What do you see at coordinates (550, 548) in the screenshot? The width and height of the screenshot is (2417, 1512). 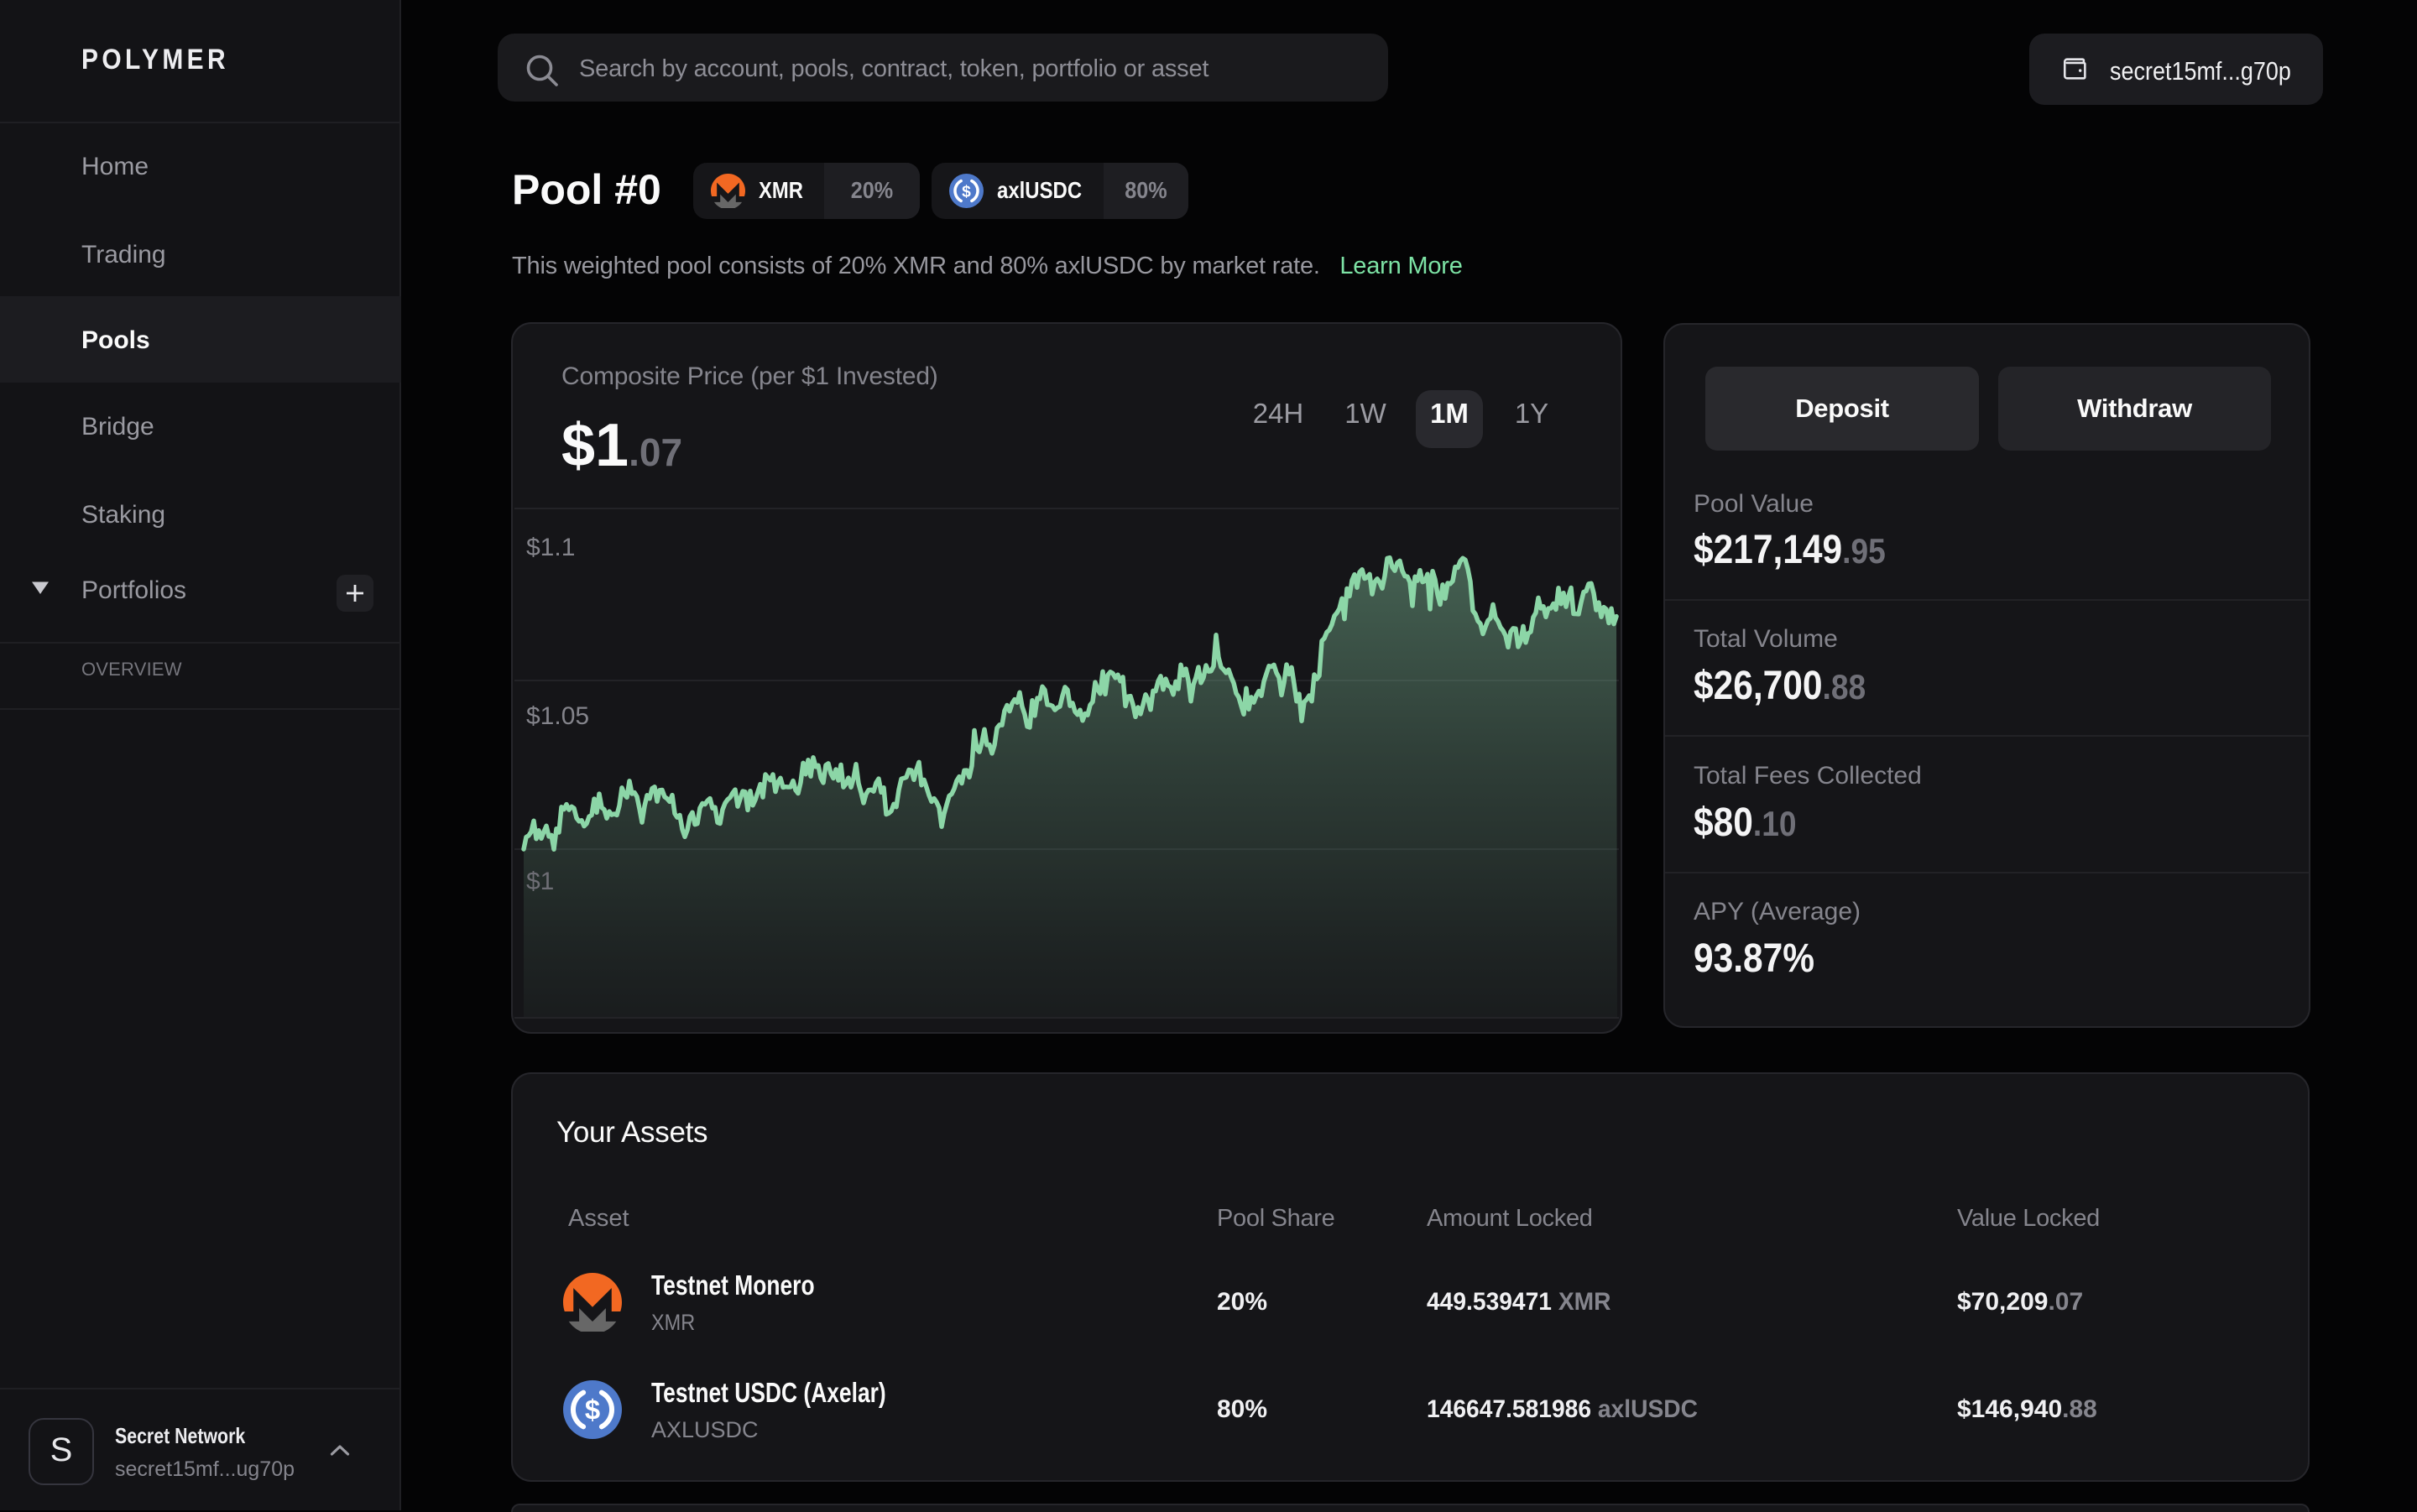 I see `svg-text: $1.1` at bounding box center [550, 548].